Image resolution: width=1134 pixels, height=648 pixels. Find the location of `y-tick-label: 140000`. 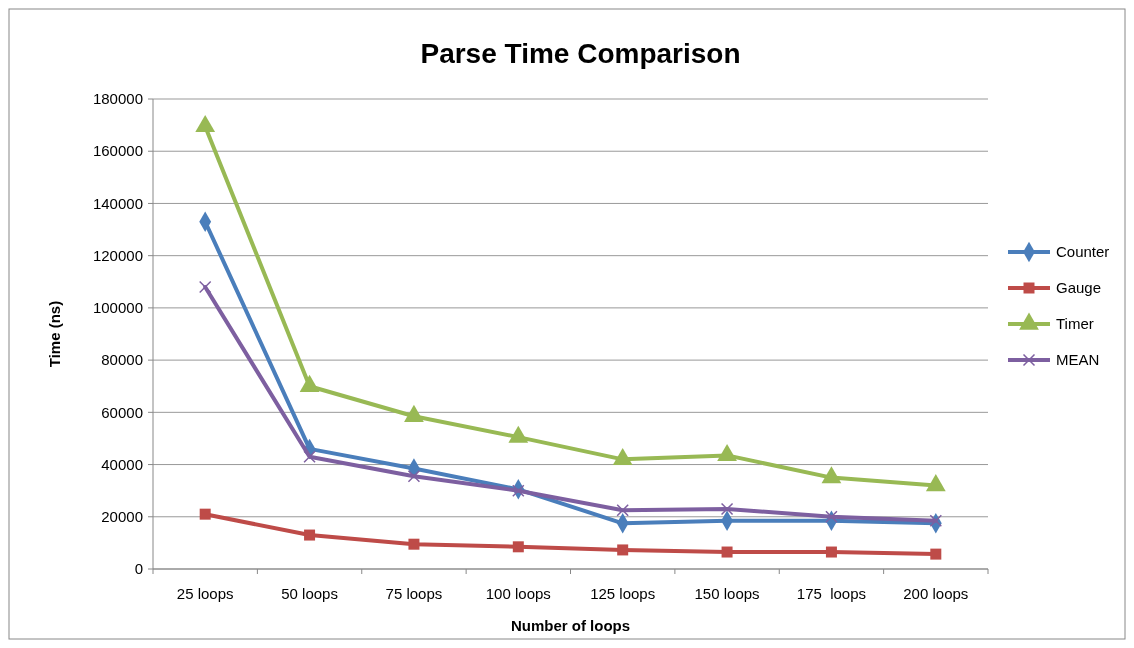

y-tick-label: 140000 is located at coordinates (117, 203).